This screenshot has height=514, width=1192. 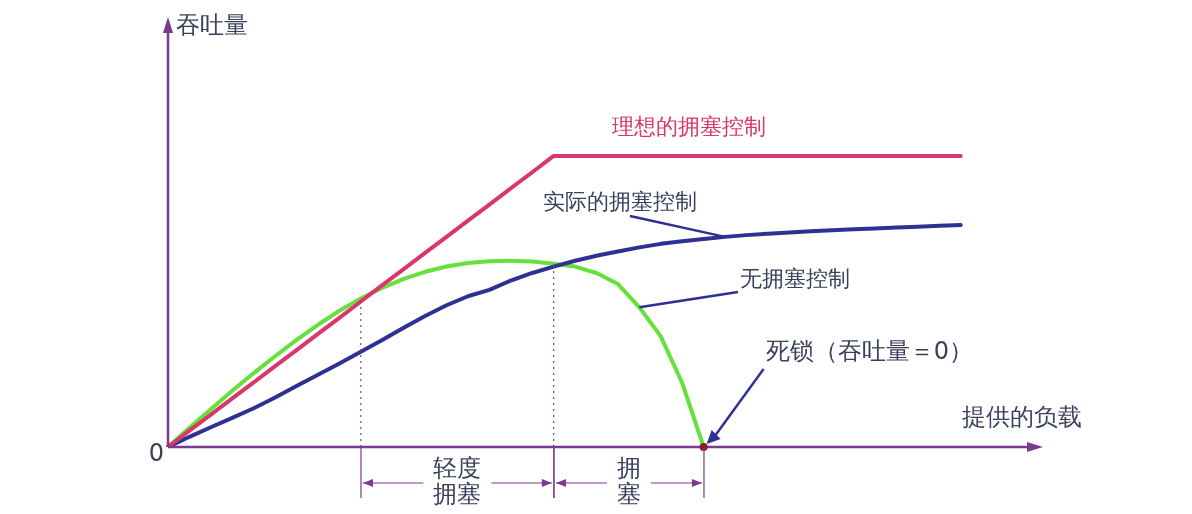 I want to click on x-axis-title: 提供的负载, so click(x=1022, y=417).